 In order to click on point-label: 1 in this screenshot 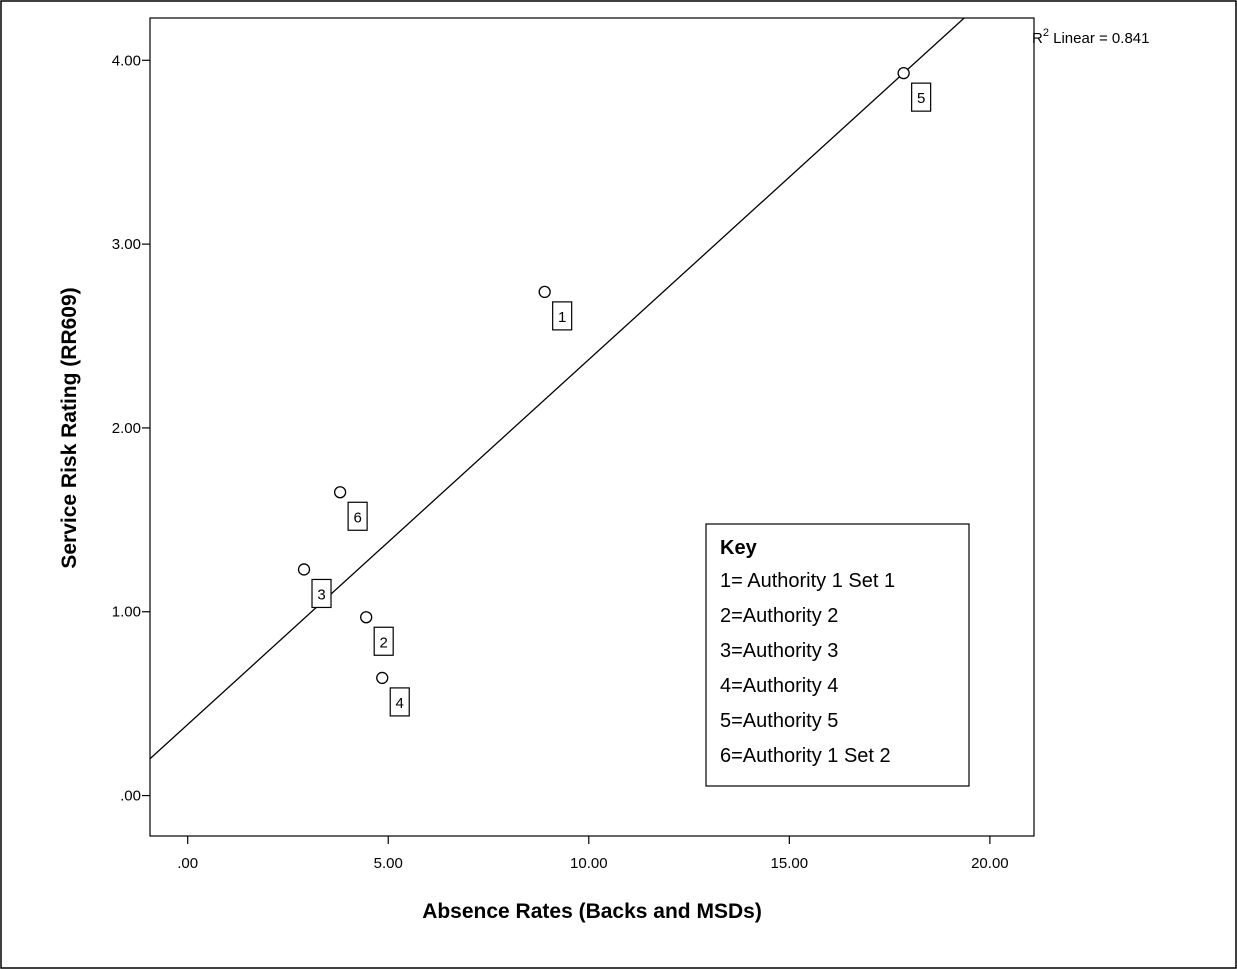, I will do `click(562, 317)`.